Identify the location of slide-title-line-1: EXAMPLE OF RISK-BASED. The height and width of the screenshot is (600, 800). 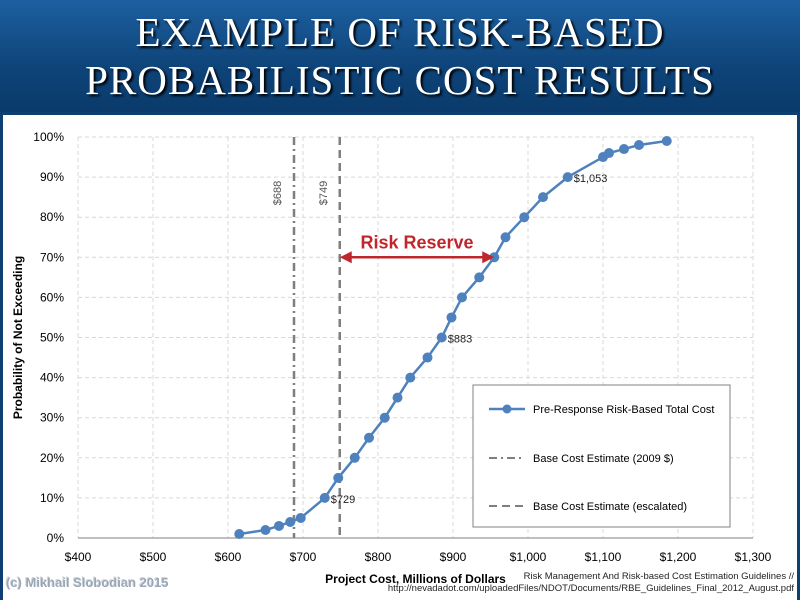
(400, 32).